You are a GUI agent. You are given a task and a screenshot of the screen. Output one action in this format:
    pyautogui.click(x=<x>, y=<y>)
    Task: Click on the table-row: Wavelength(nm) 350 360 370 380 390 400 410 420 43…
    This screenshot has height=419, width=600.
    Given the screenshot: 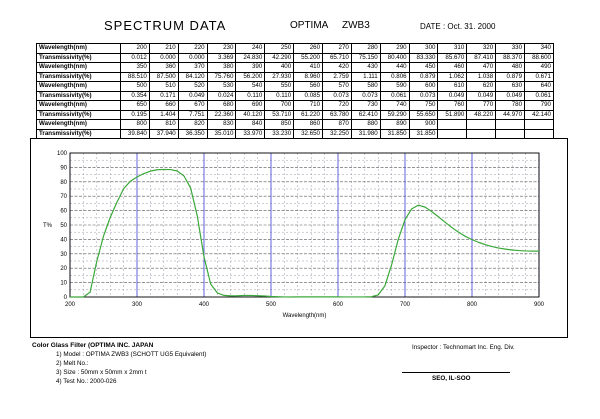 What is the action you would take?
    pyautogui.click(x=295, y=67)
    